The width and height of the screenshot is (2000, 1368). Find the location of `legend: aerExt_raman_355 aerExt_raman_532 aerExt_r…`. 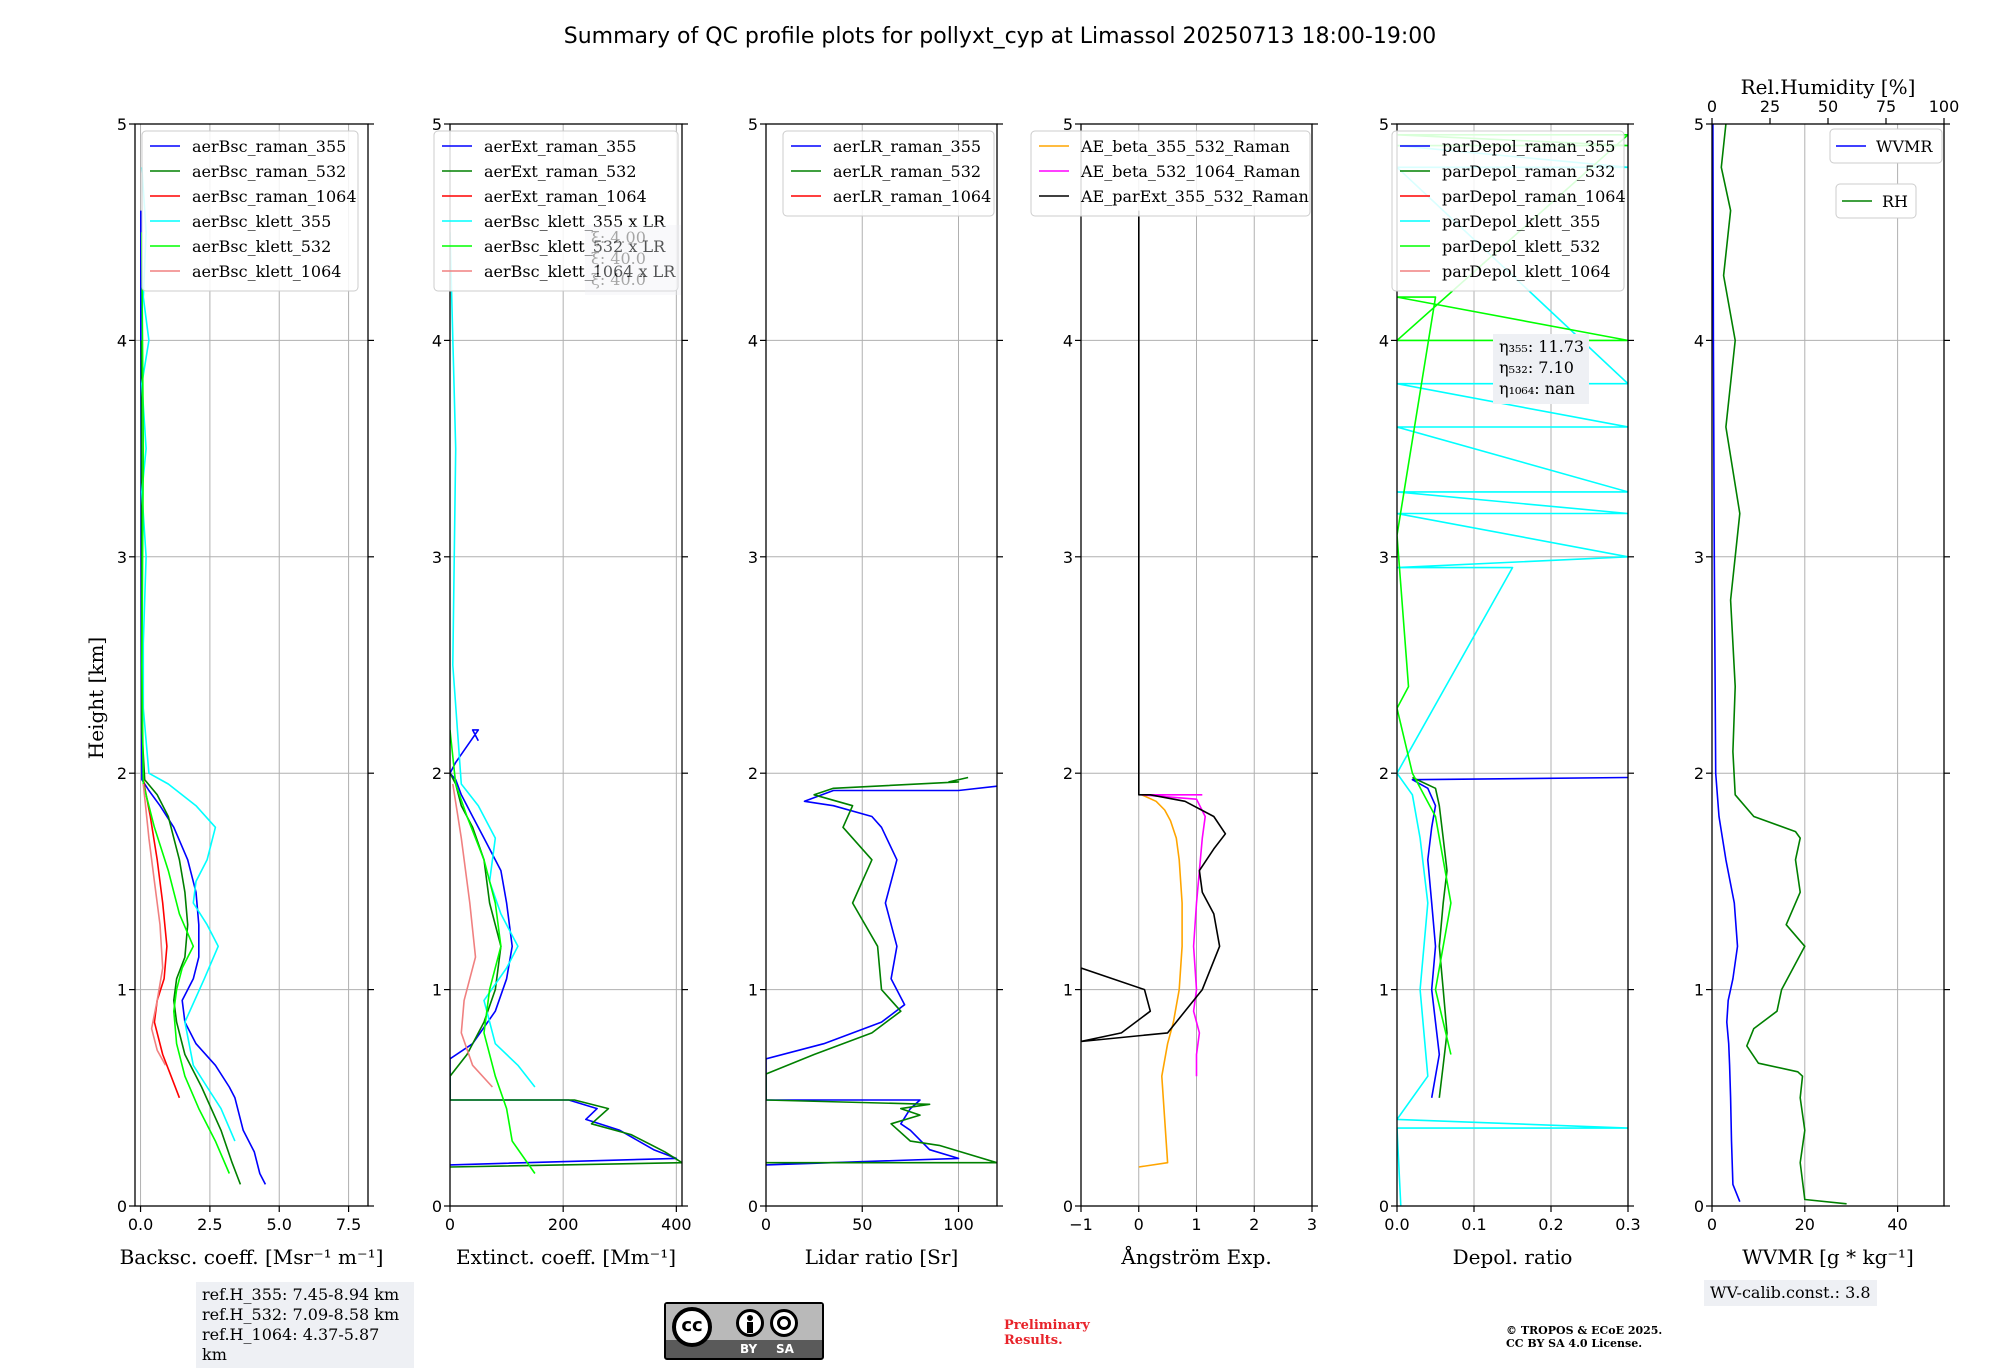

legend: aerExt_raman_355 aerExt_raman_532 aerExt_r… is located at coordinates (556, 211).